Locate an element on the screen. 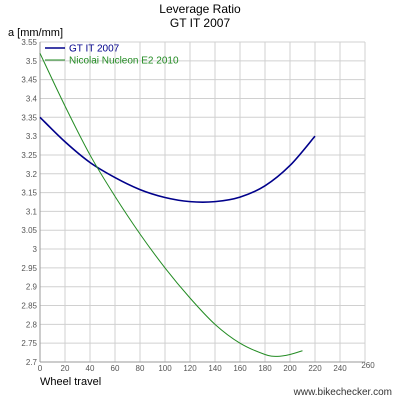 This screenshot has height=400, width=400. y-tick-label: 3.2 is located at coordinates (32, 174).